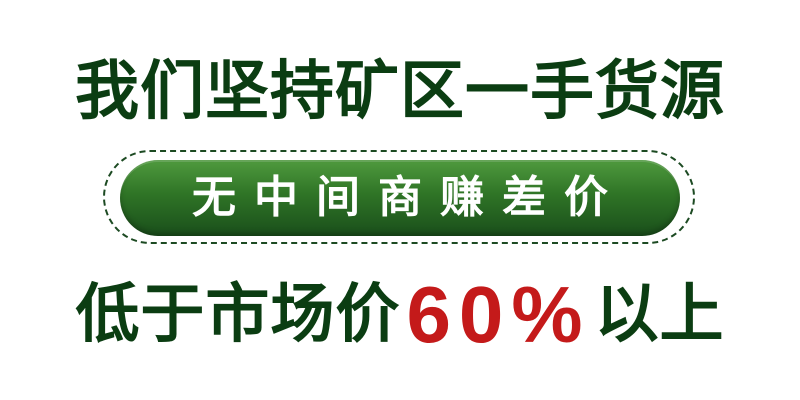  What do you see at coordinates (238, 315) in the screenshot?
I see `price-claim-prefix: 低于市场价` at bounding box center [238, 315].